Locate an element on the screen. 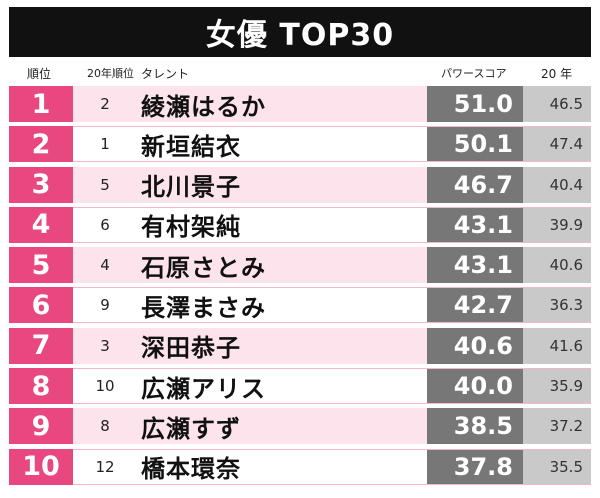 The height and width of the screenshot is (498, 600). rank-cell: 5 is located at coordinates (41, 265).